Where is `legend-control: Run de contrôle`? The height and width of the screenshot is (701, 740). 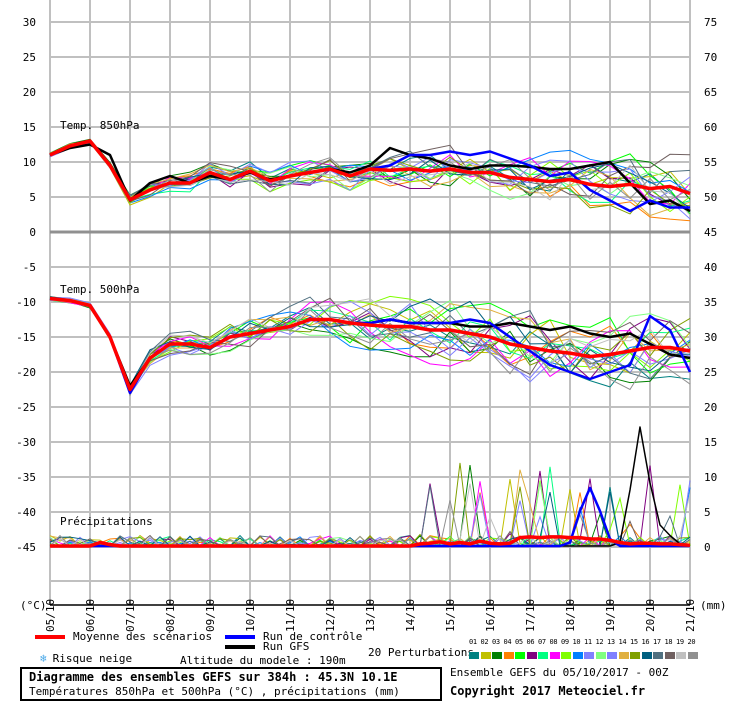 legend-control: Run de contrôle is located at coordinates (293, 636).